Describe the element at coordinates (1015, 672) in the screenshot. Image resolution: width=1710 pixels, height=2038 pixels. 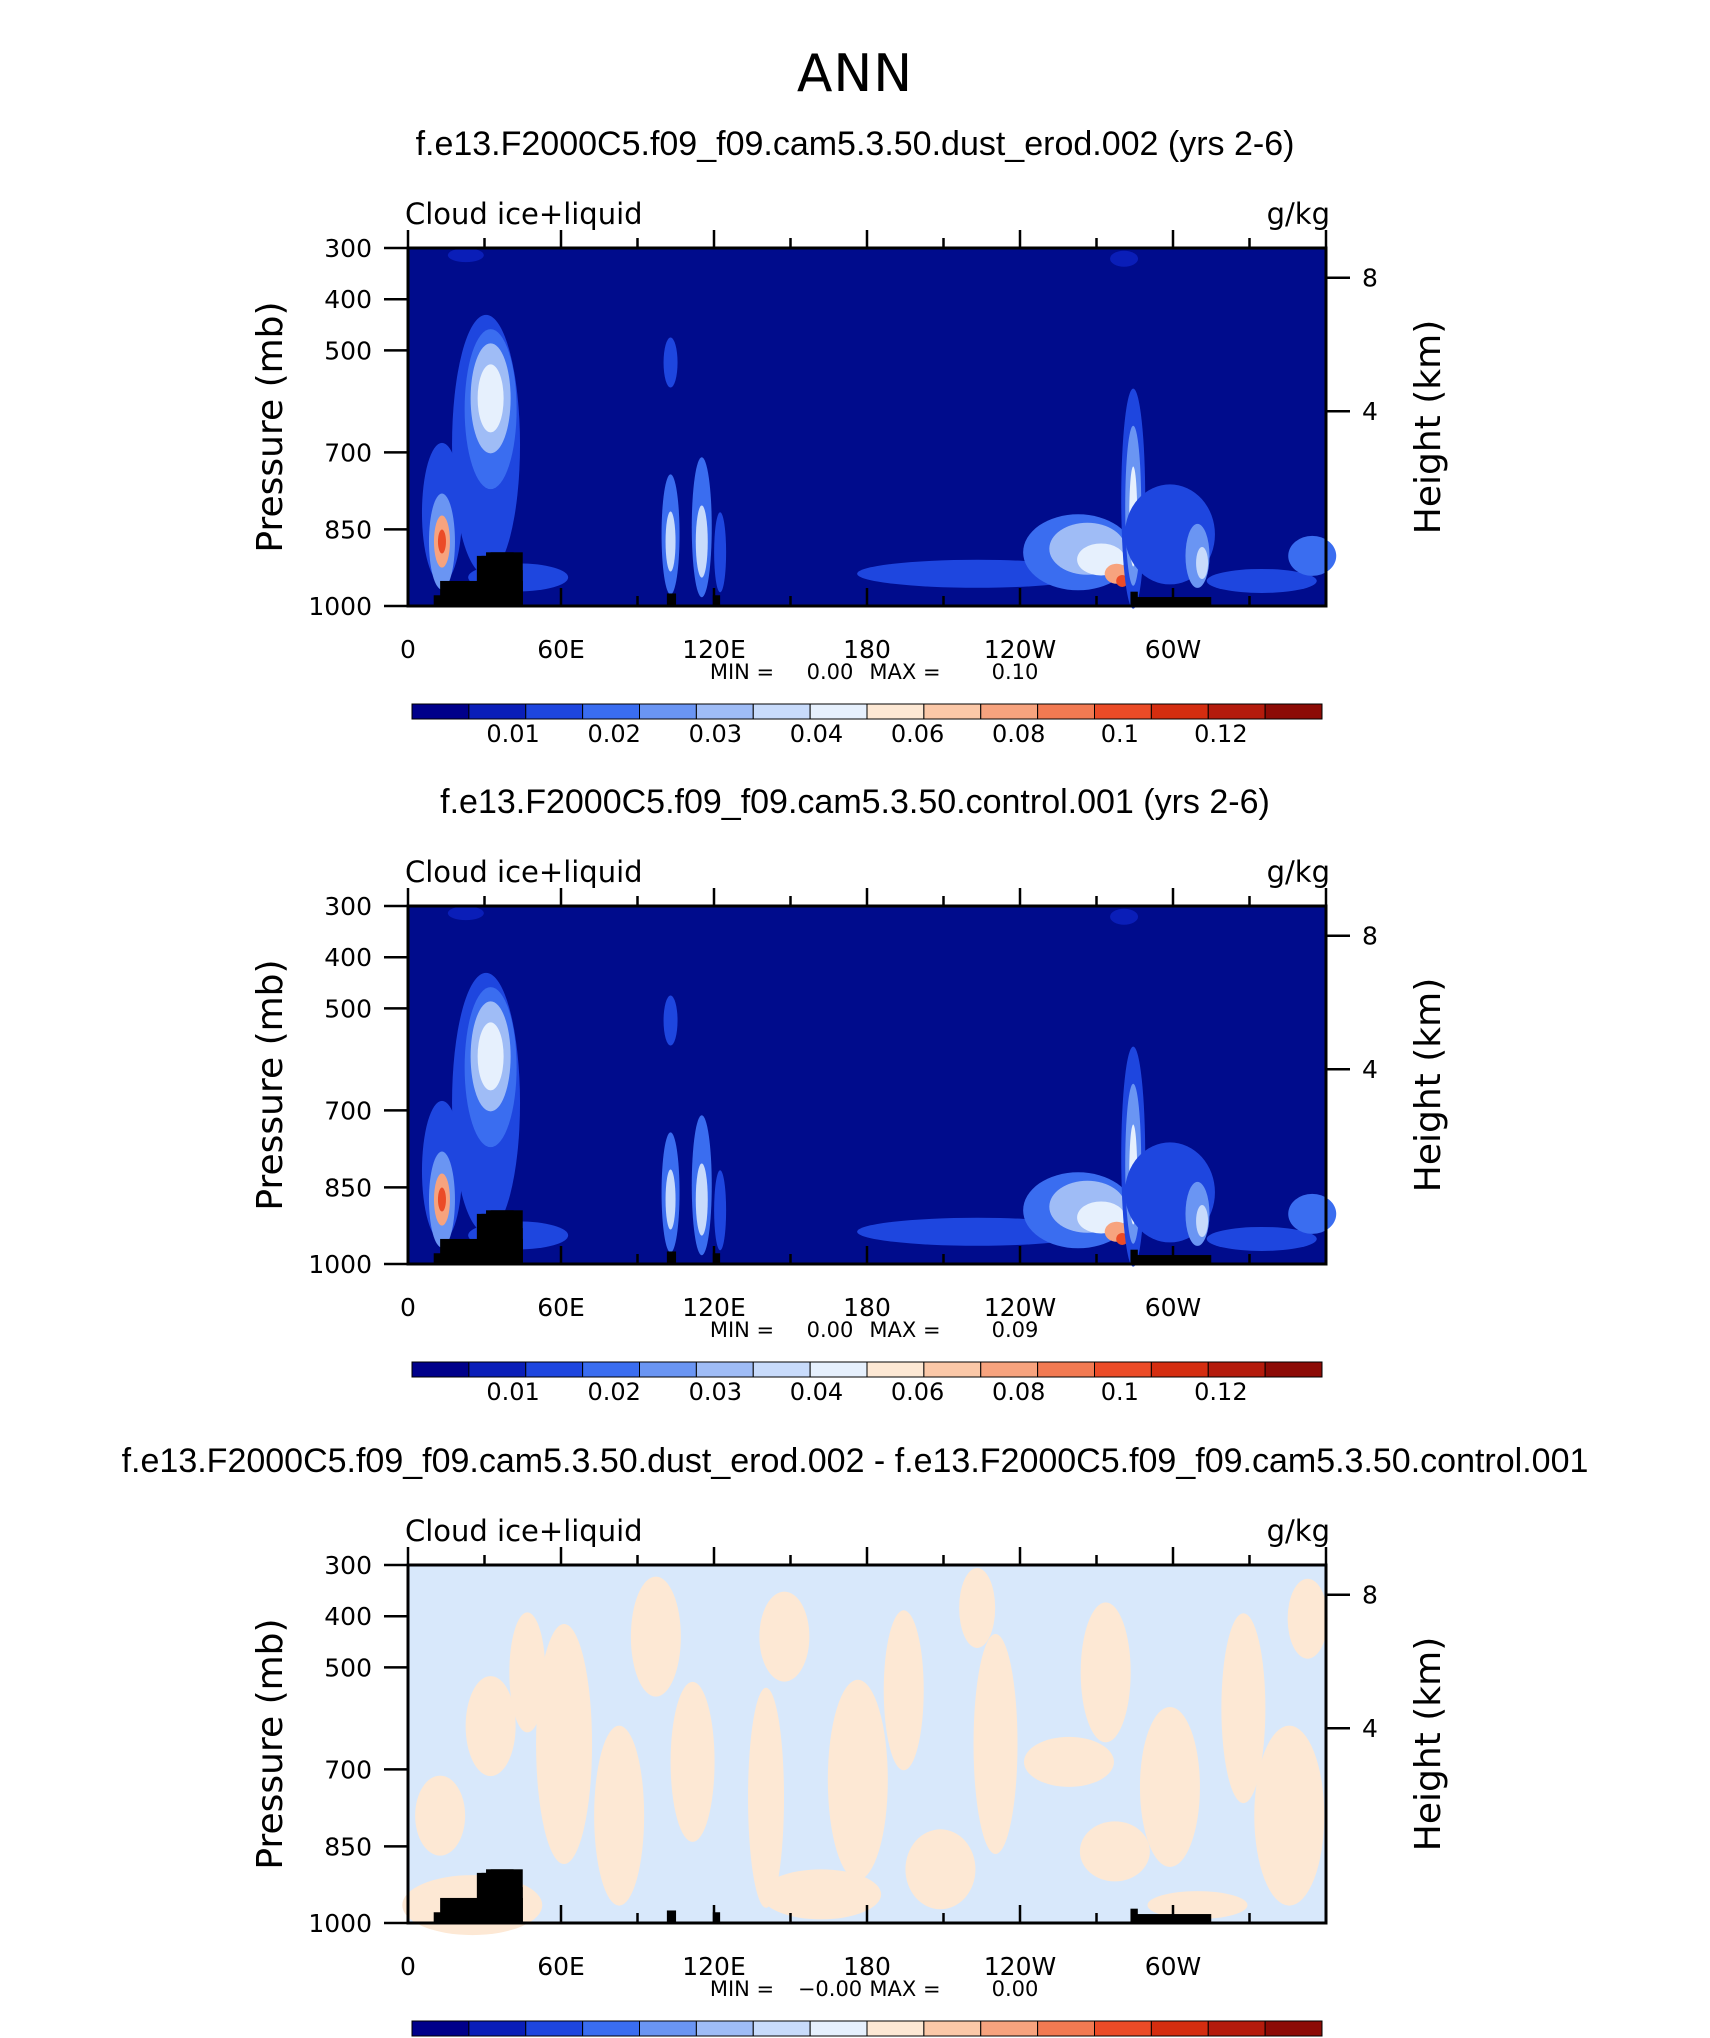
I see `max-value: 0.10` at that location.